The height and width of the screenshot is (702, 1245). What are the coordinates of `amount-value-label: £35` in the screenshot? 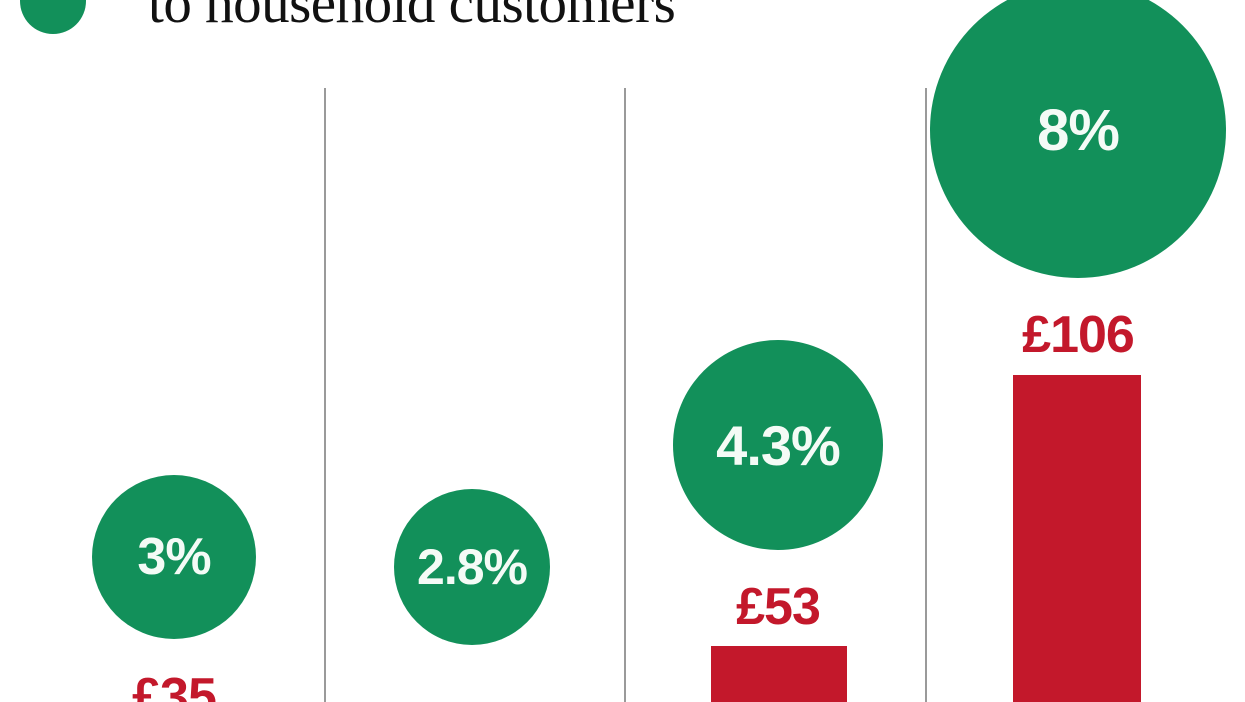 It's located at (174, 685).